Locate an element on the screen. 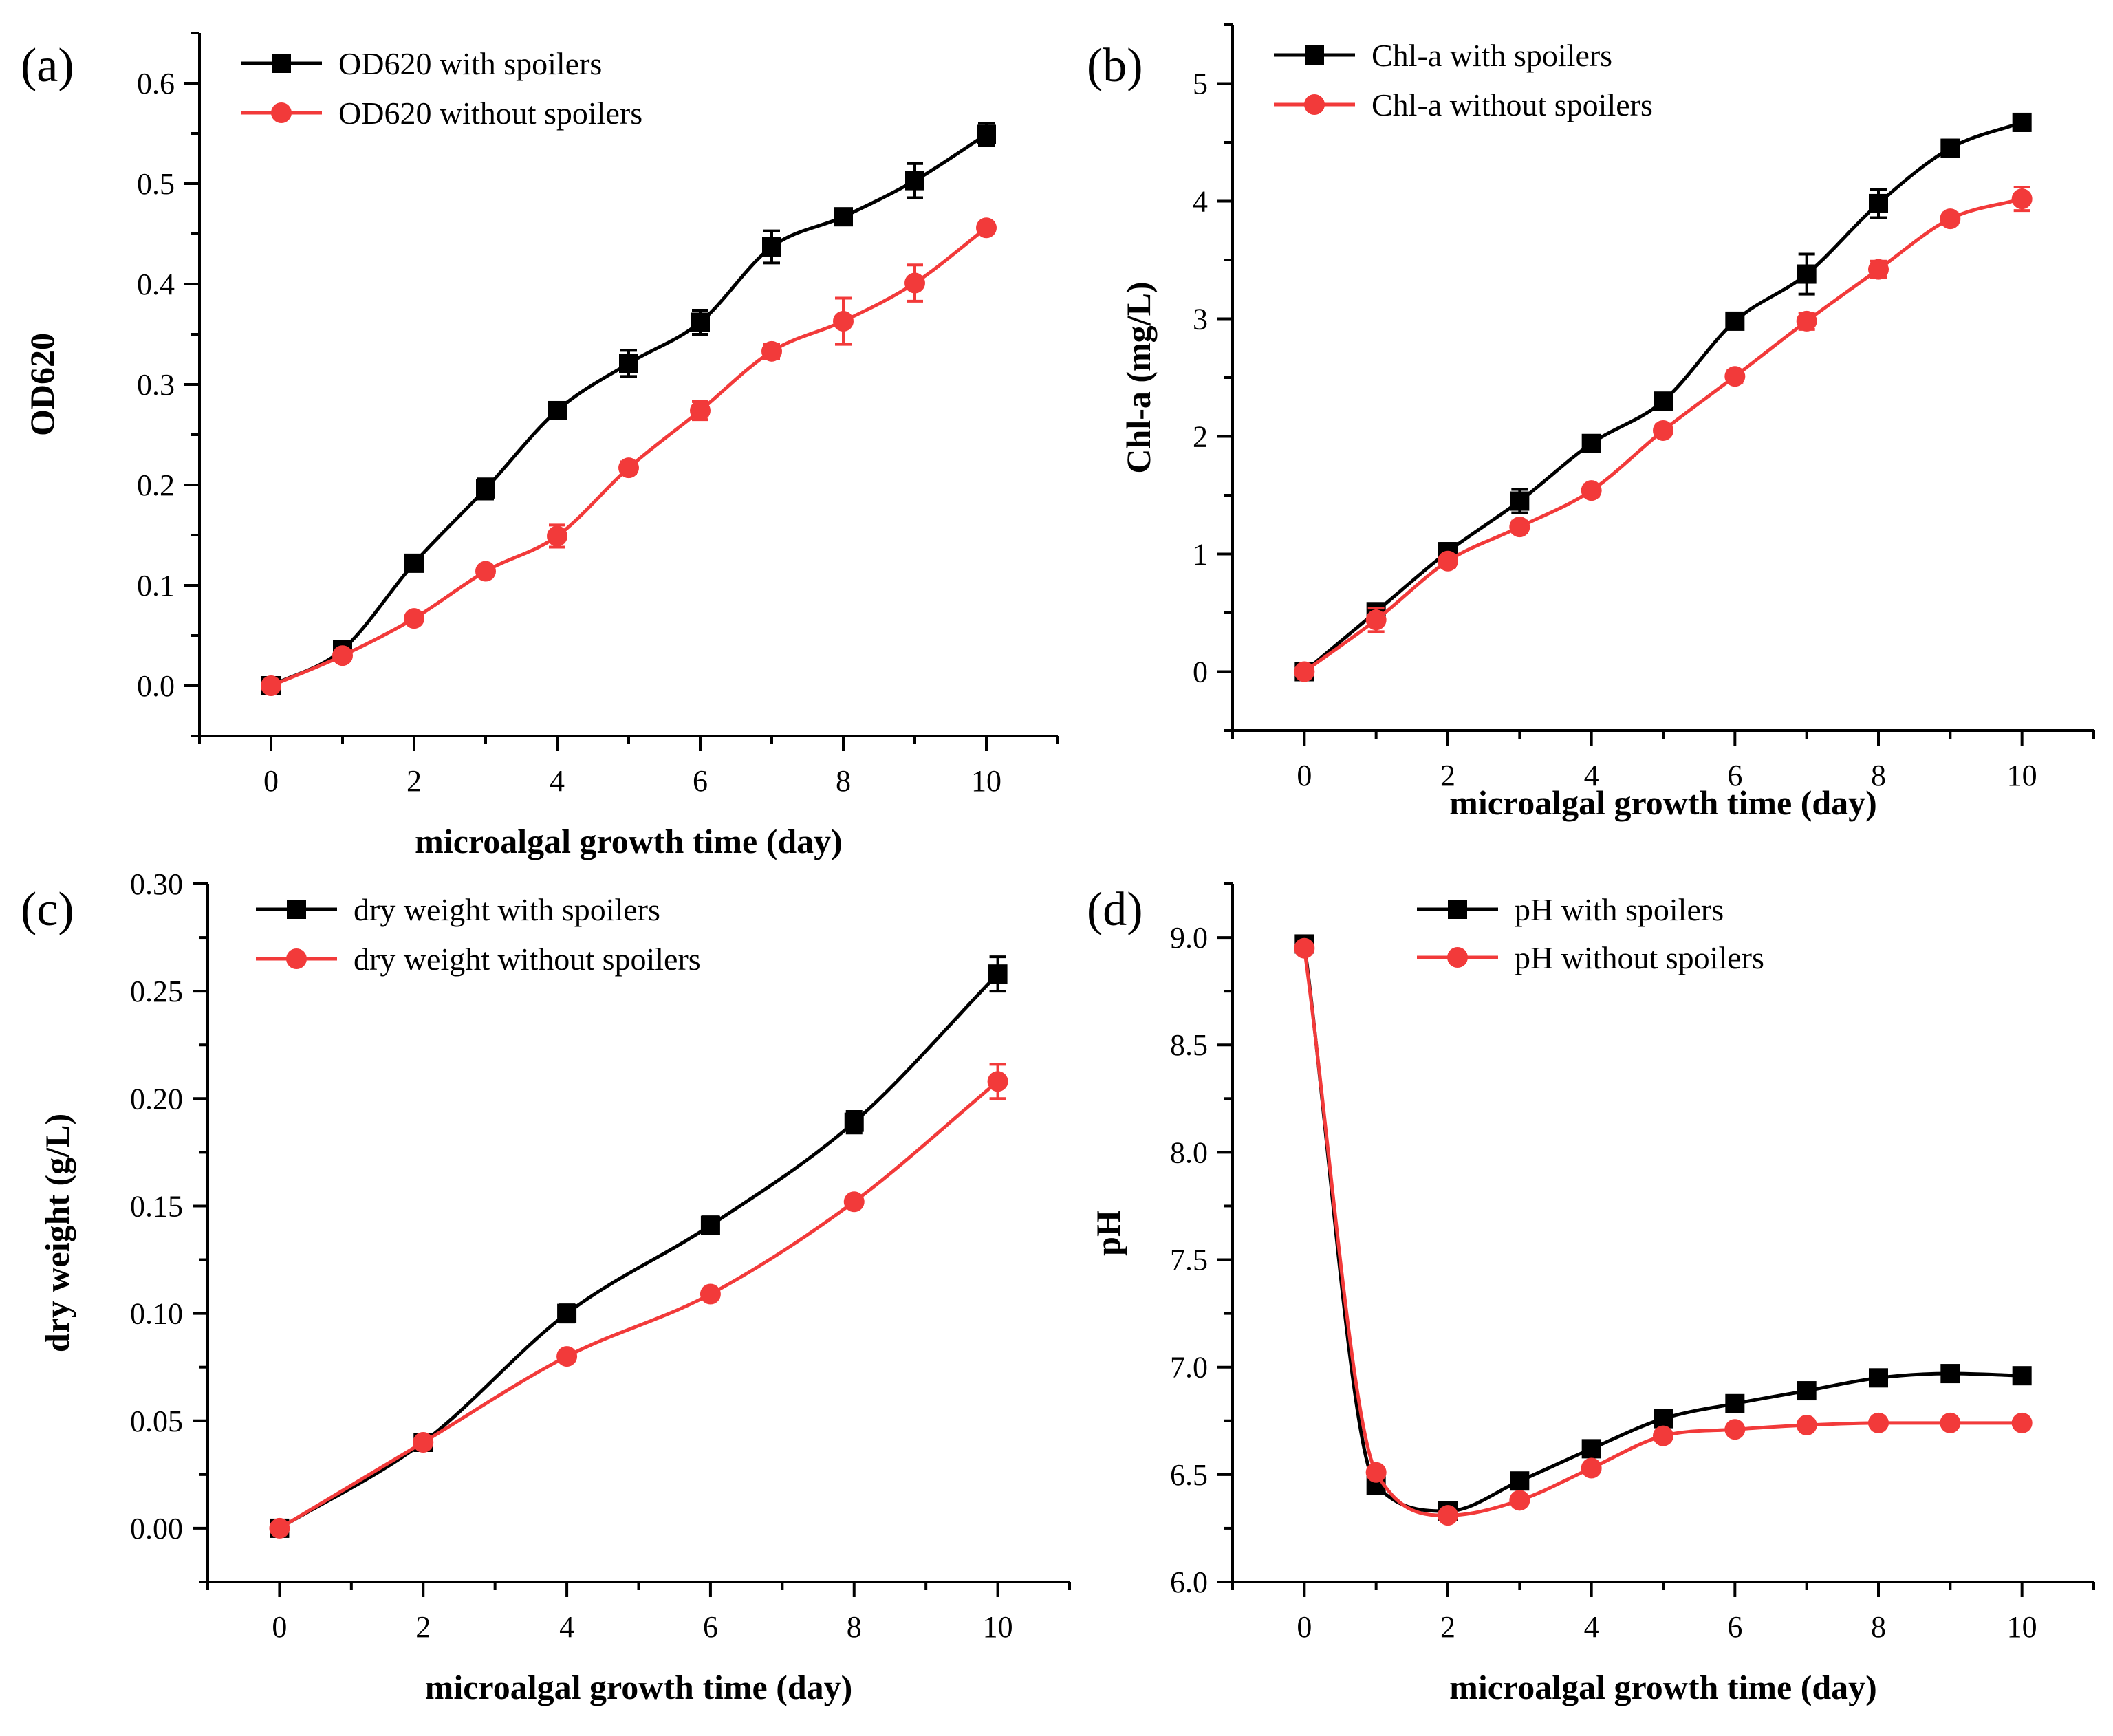  y-tick-label: 0.0 is located at coordinates (156, 686).